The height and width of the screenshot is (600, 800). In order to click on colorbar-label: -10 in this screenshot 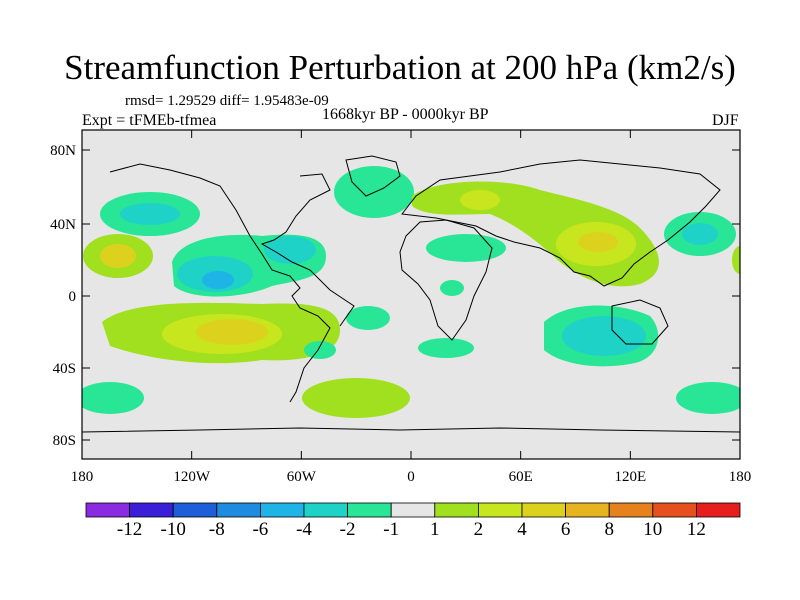, I will do `click(173, 529)`.